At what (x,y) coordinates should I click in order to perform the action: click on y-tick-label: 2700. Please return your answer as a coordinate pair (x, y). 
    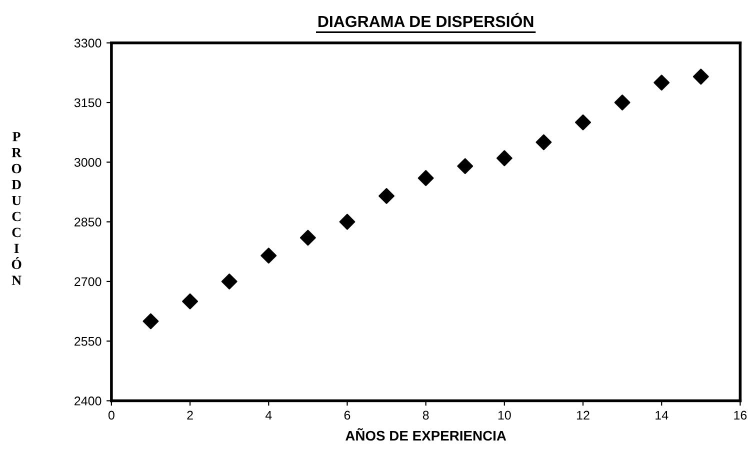
    Looking at the image, I should click on (88, 281).